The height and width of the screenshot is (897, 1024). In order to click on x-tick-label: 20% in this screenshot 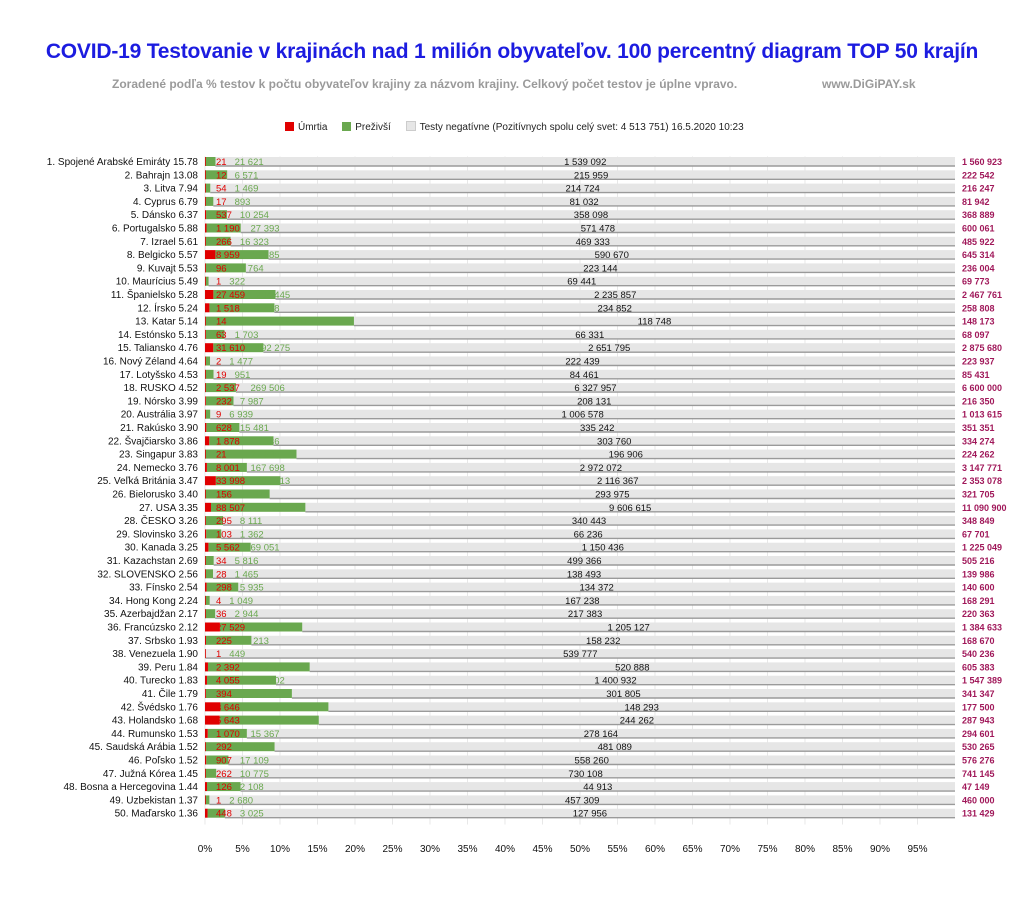, I will do `click(355, 849)`.